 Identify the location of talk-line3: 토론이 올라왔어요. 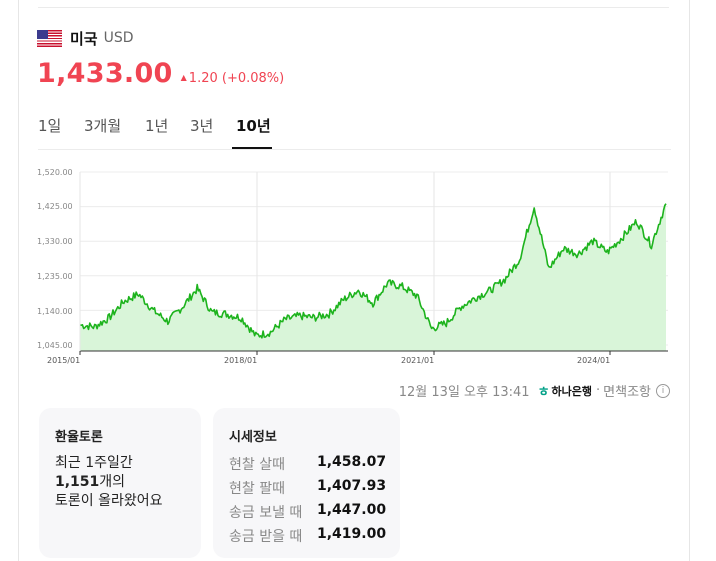
(109, 501).